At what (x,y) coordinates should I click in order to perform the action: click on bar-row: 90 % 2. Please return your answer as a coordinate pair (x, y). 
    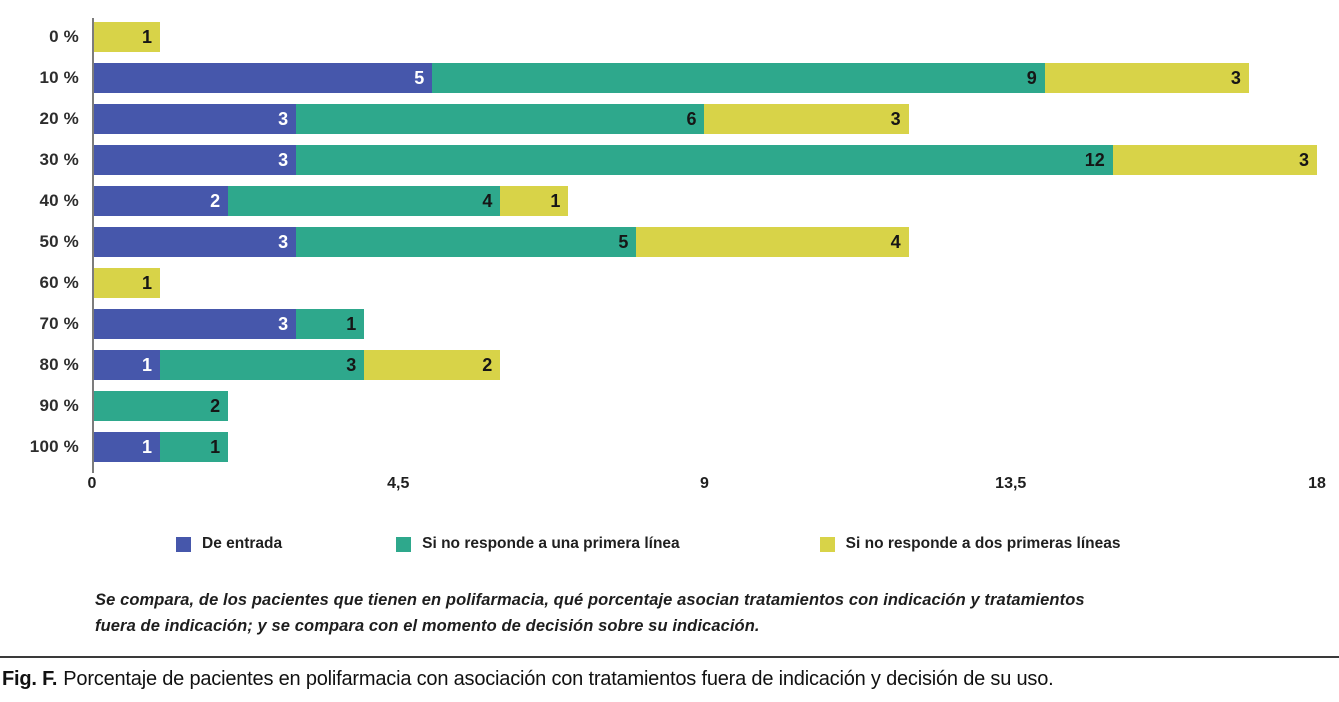
    Looking at the image, I should click on (669, 405).